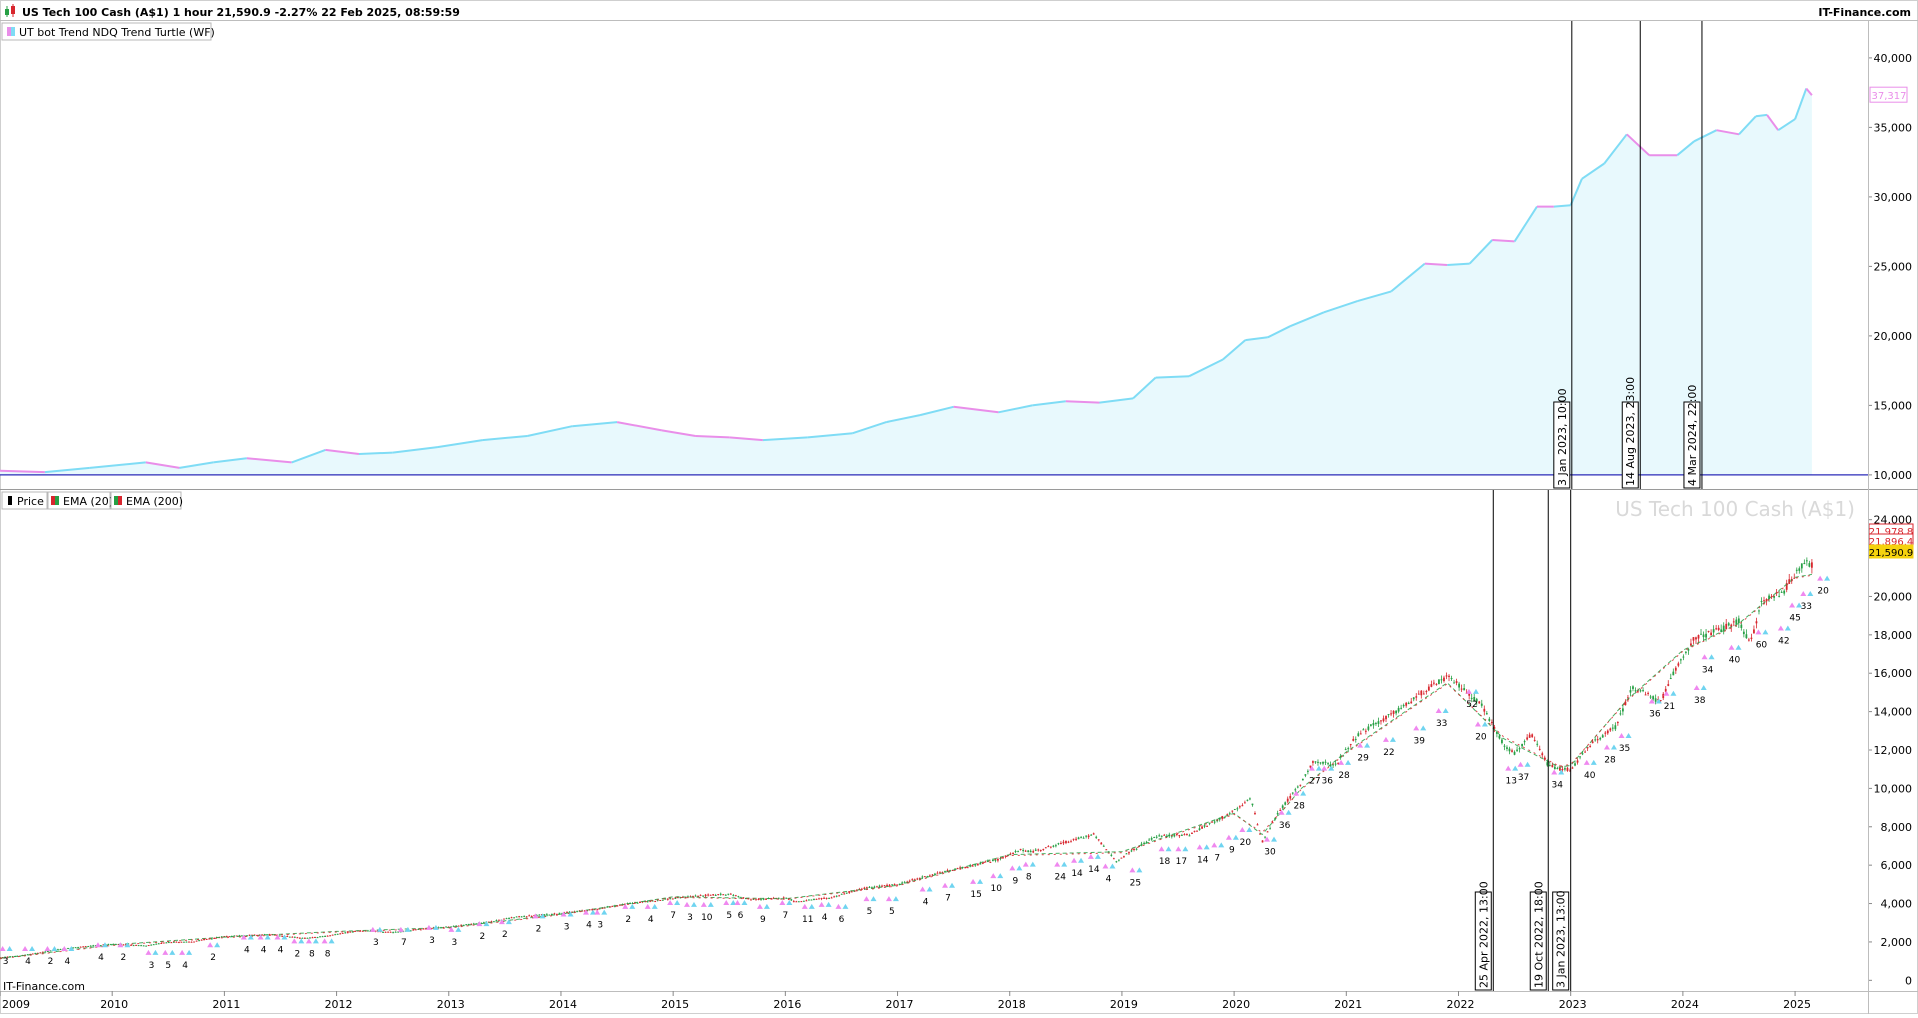  What do you see at coordinates (1893, 266) in the screenshot?
I see `y-tick-label: 25,000` at bounding box center [1893, 266].